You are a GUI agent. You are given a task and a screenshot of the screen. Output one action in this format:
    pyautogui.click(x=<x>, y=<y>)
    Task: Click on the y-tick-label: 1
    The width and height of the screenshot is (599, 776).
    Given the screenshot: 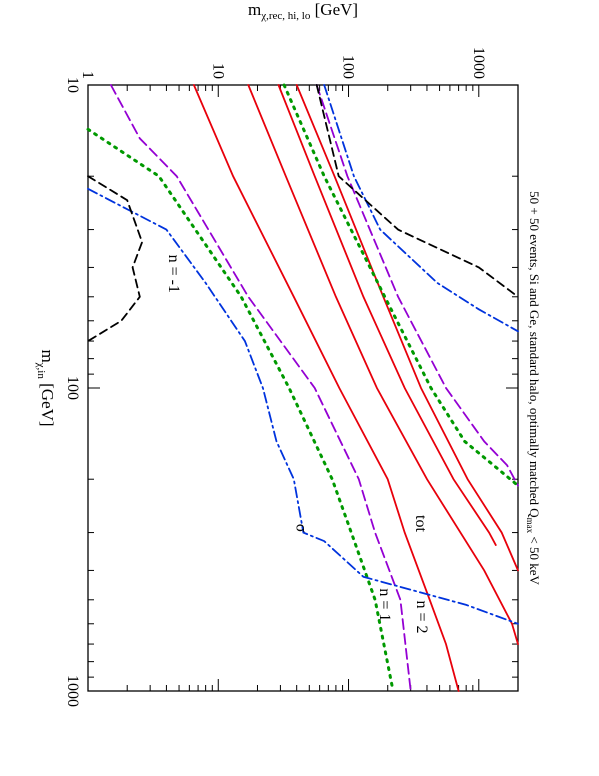 What is the action you would take?
    pyautogui.click(x=87, y=75)
    